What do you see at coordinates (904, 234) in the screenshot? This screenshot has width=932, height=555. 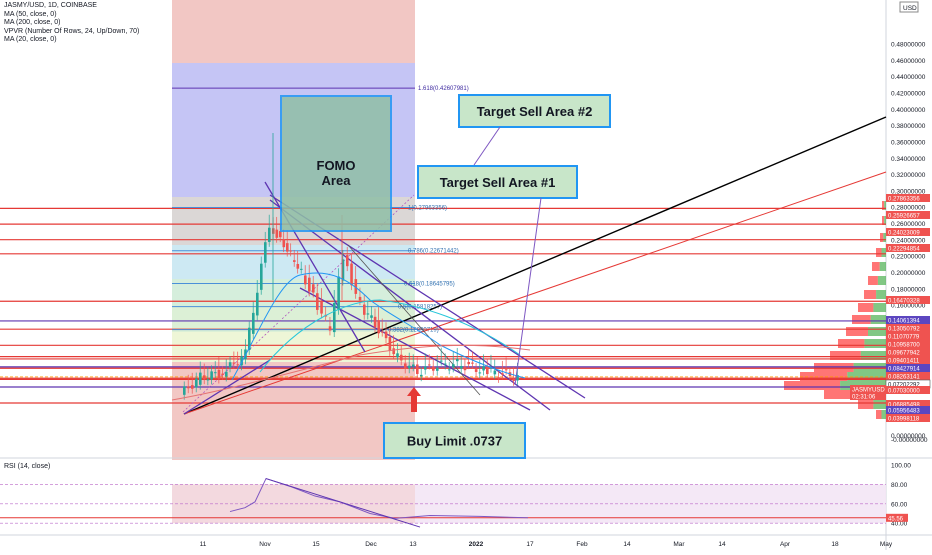 I see `price-badge-label: 0.24023009` at bounding box center [904, 234].